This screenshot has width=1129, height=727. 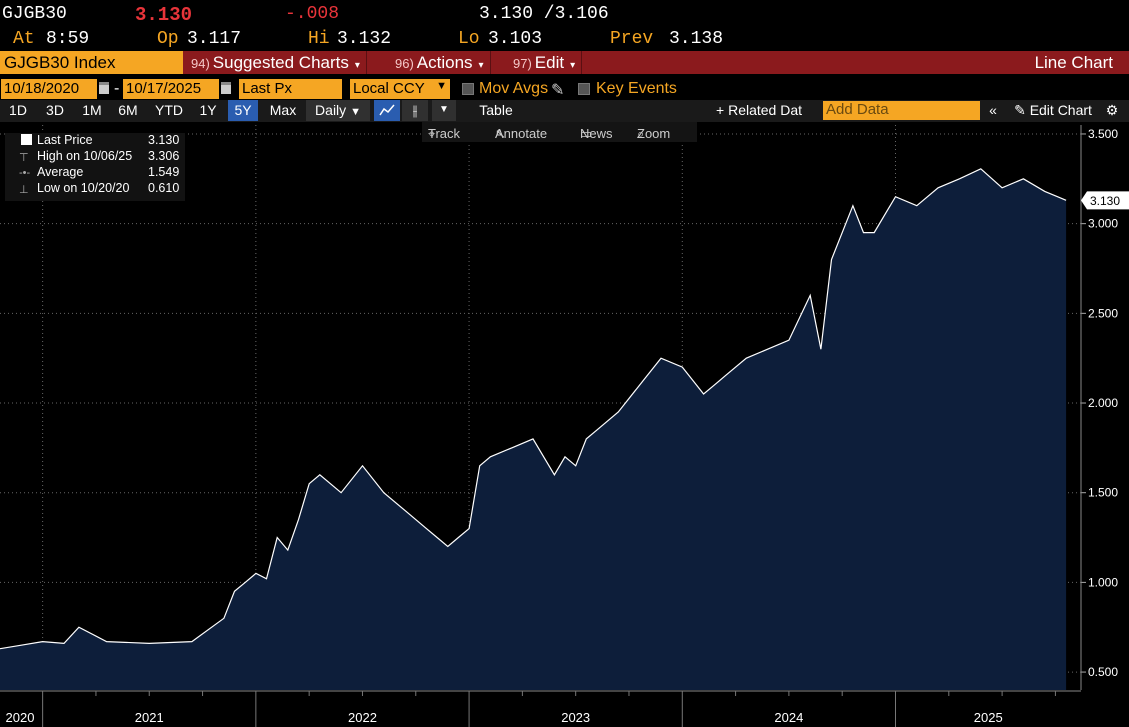 What do you see at coordinates (415, 110) in the screenshot?
I see `bar-chart-icon: ⫲` at bounding box center [415, 110].